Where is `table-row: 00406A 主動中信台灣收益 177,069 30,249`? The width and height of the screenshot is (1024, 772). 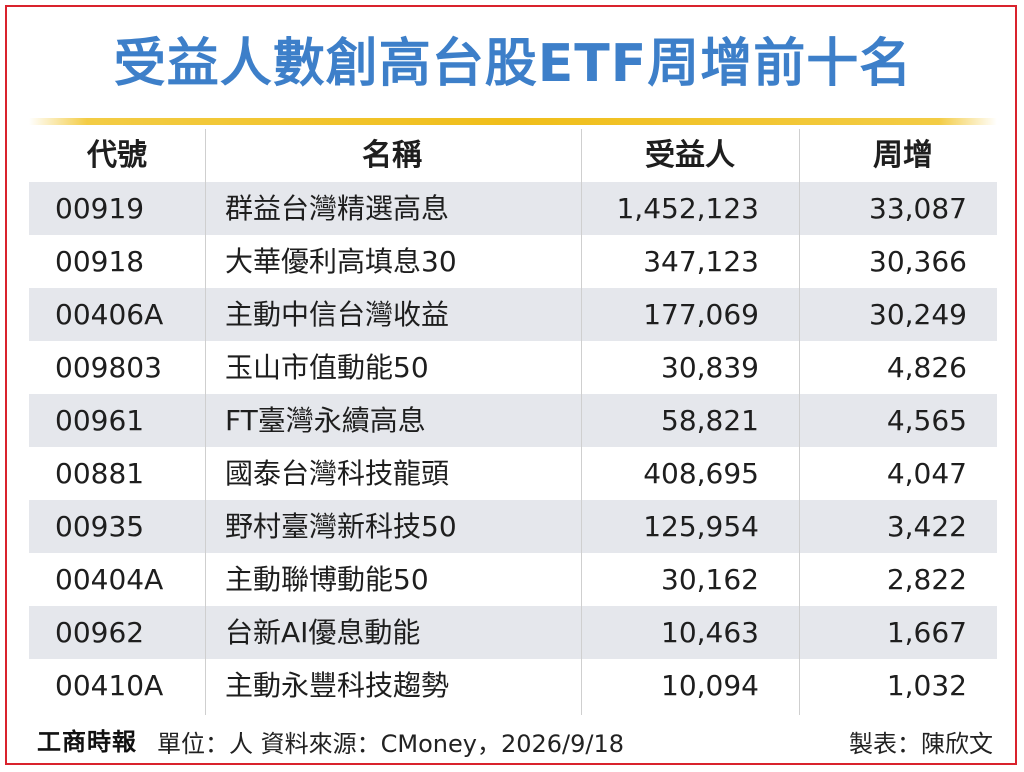 table-row: 00406A 主動中信台灣收益 177,069 30,249 is located at coordinates (513, 314).